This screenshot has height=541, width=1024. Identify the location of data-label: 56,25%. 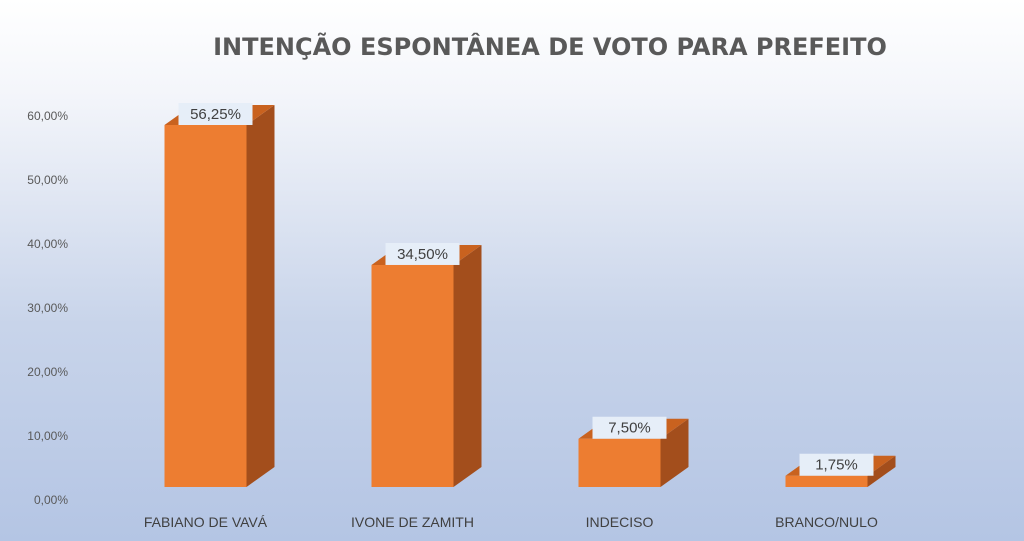
(215, 114).